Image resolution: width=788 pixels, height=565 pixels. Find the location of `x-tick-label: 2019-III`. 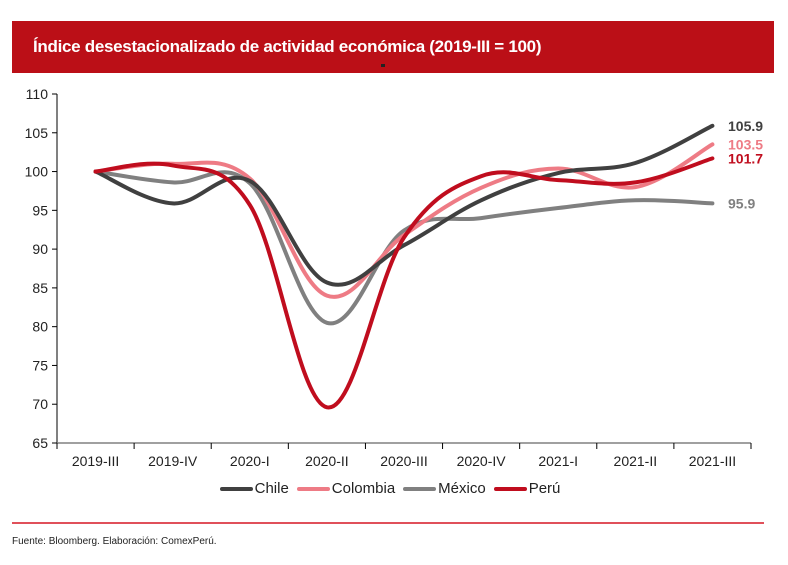

x-tick-label: 2019-III is located at coordinates (95, 461).